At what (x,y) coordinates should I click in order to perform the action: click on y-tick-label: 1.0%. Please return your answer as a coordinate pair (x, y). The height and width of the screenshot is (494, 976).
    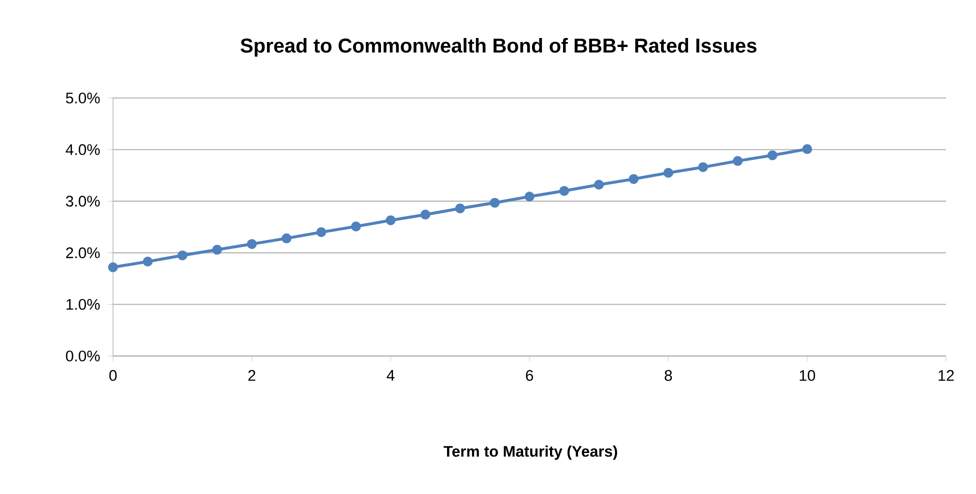
    Looking at the image, I should click on (83, 304).